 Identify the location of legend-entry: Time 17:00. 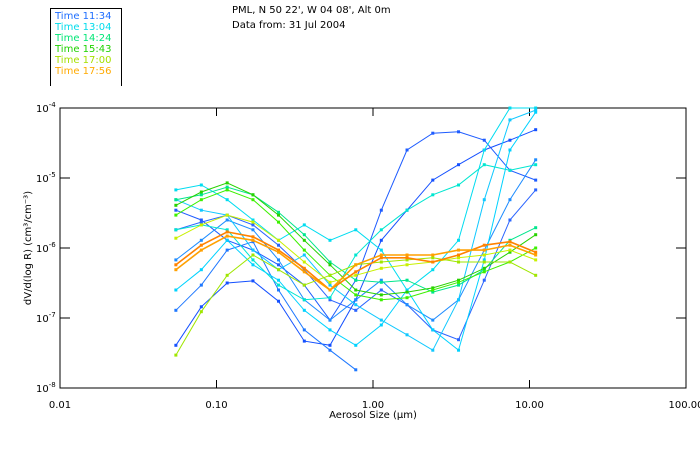
(83, 60).